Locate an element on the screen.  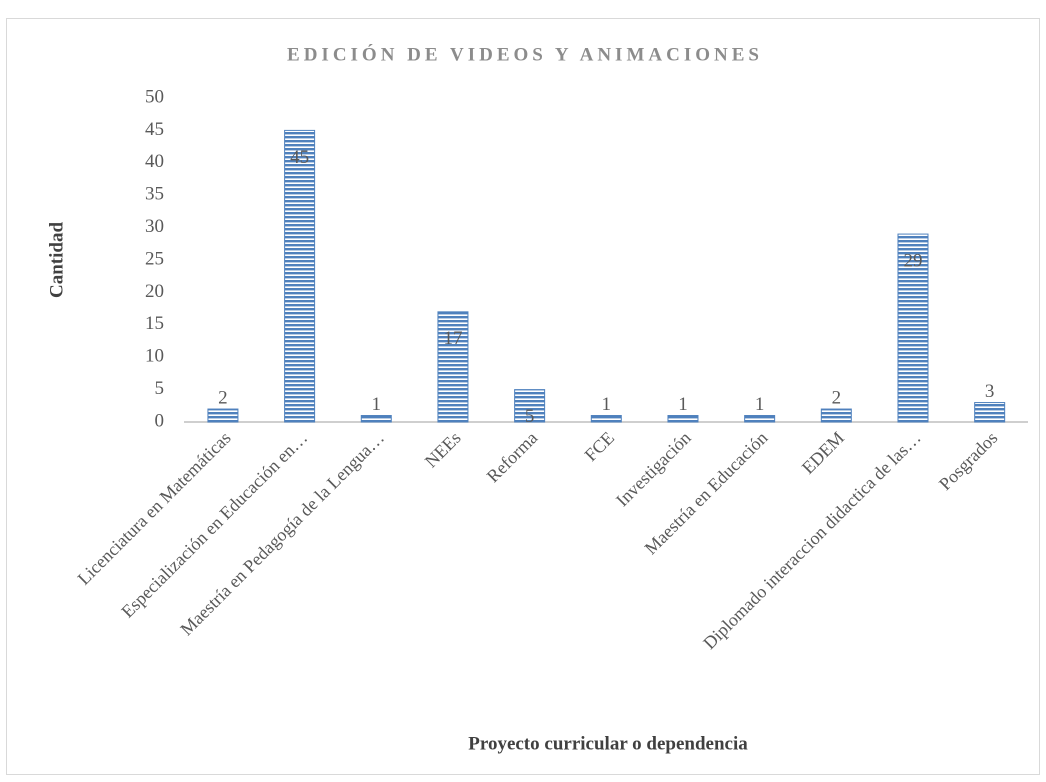
data-label: 45 is located at coordinates (299, 157).